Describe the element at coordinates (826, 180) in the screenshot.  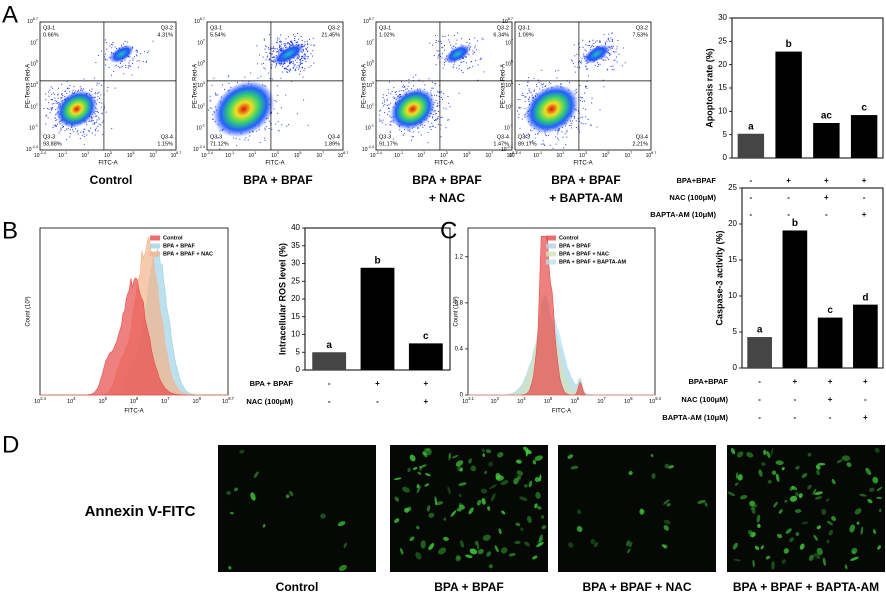
I see `condition-mark: +` at that location.